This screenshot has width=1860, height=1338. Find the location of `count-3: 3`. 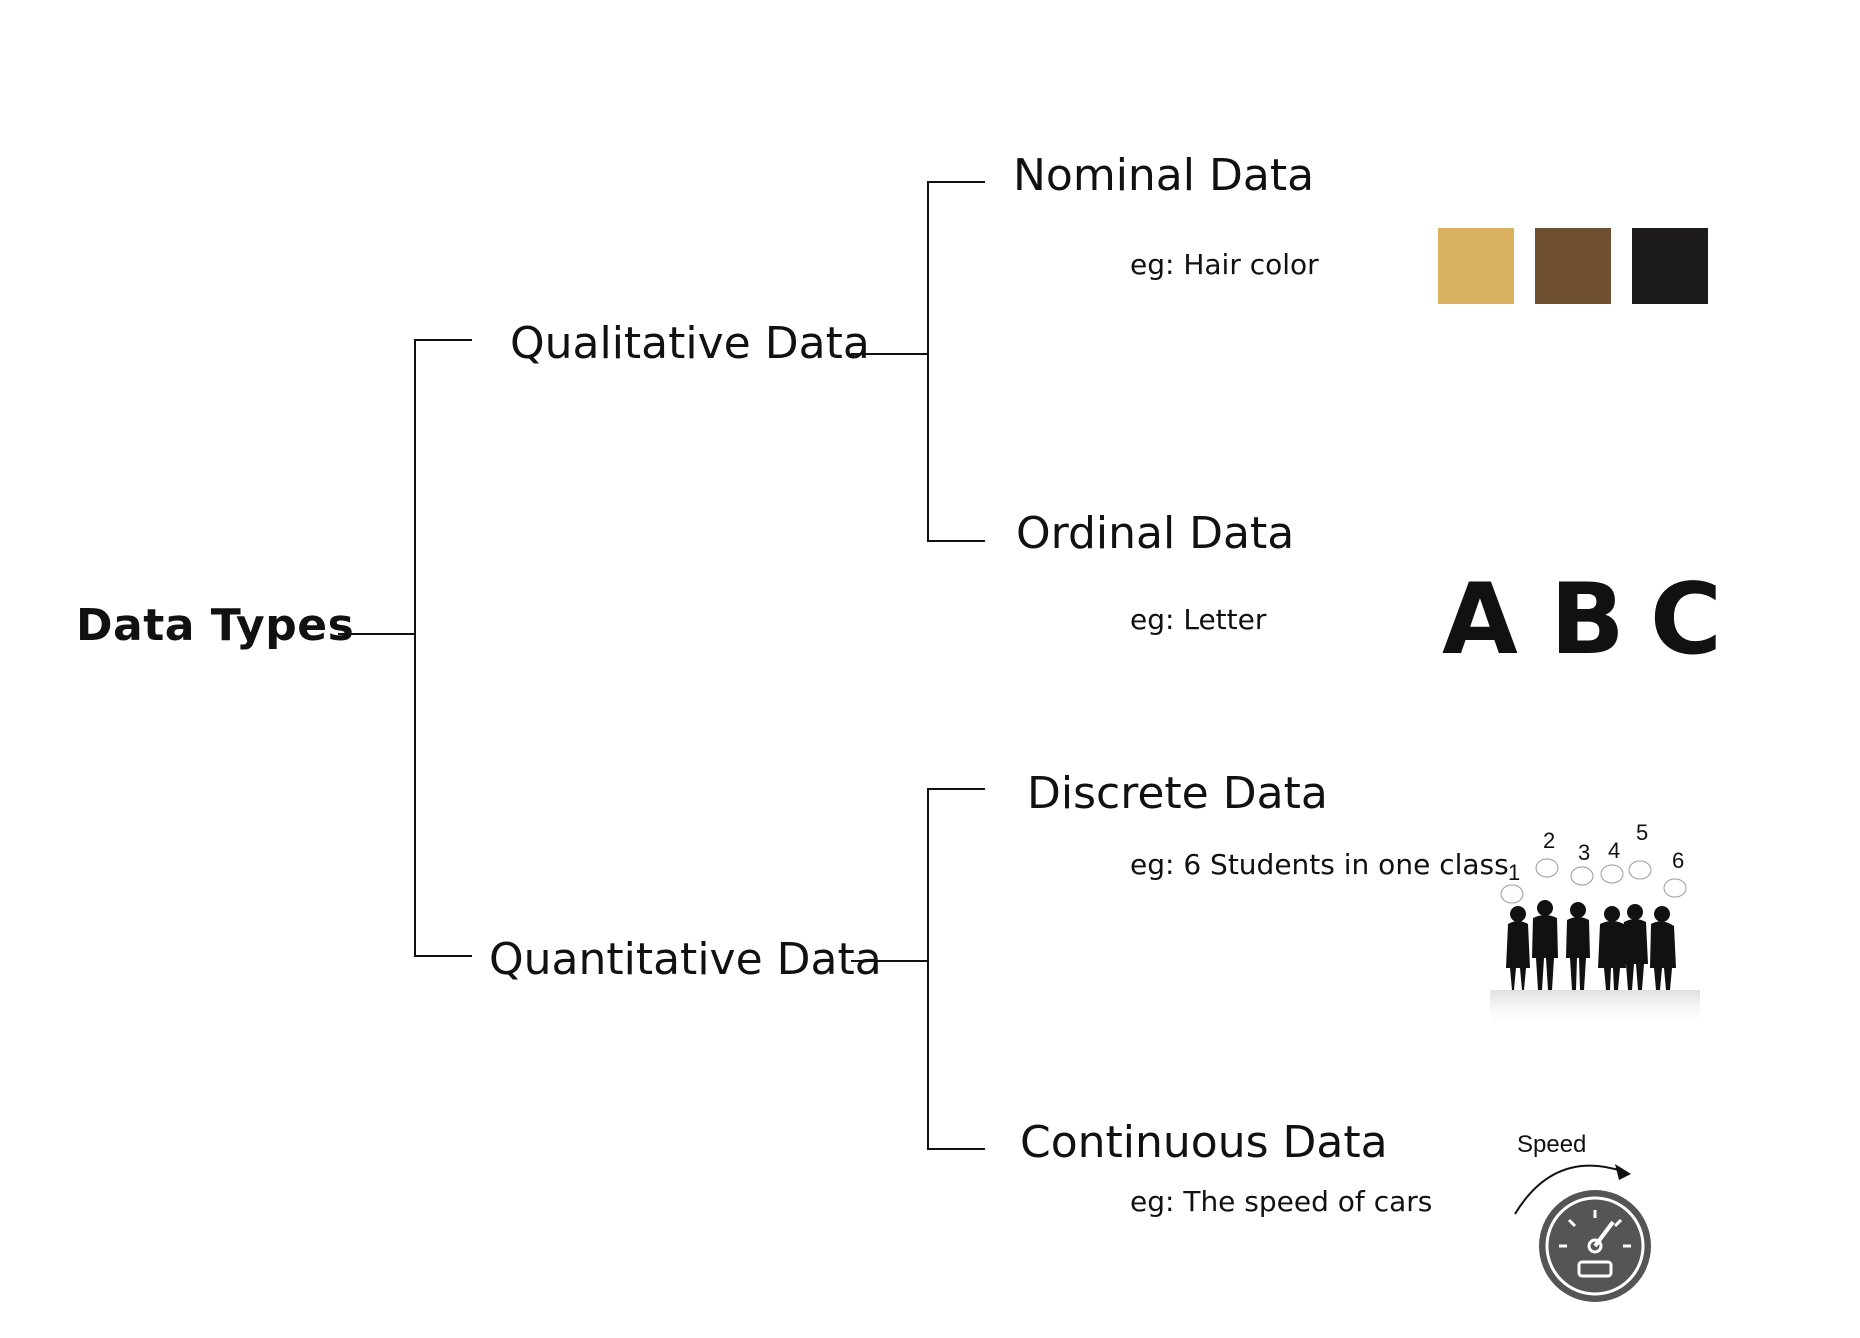

count-3: 3 is located at coordinates (1584, 852).